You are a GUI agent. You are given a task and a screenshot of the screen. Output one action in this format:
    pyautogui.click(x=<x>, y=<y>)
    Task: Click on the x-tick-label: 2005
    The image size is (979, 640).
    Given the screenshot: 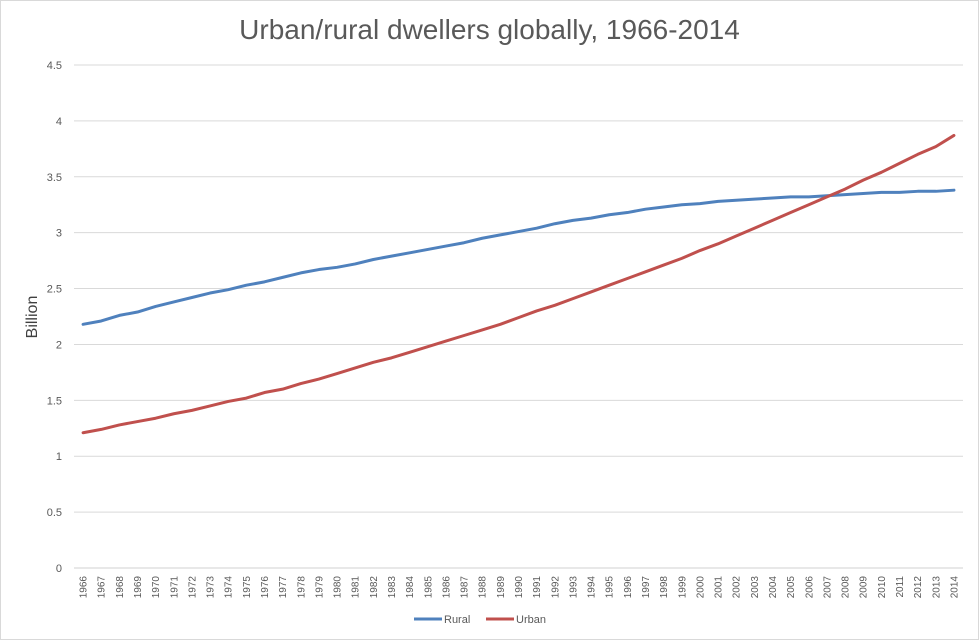 What is the action you would take?
    pyautogui.click(x=791, y=587)
    